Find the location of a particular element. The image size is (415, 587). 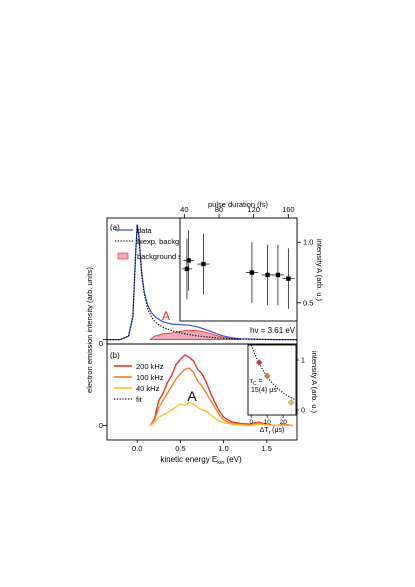

panel-b-x-tick-label: 0.5 is located at coordinates (180, 448).